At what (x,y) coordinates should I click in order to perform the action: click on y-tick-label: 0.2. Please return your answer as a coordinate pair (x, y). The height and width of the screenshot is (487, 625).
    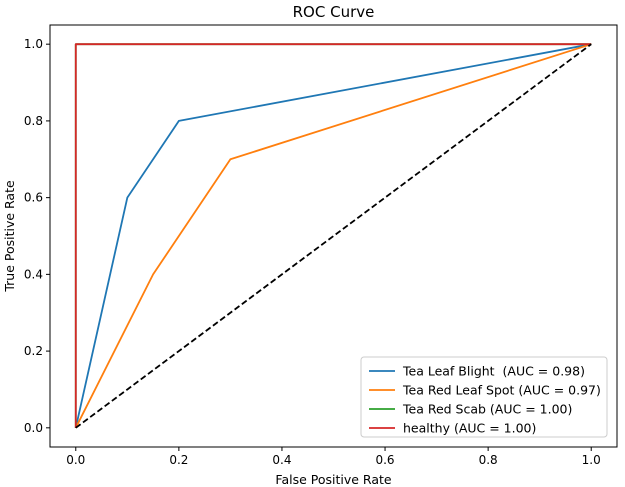
    Looking at the image, I should click on (33, 351).